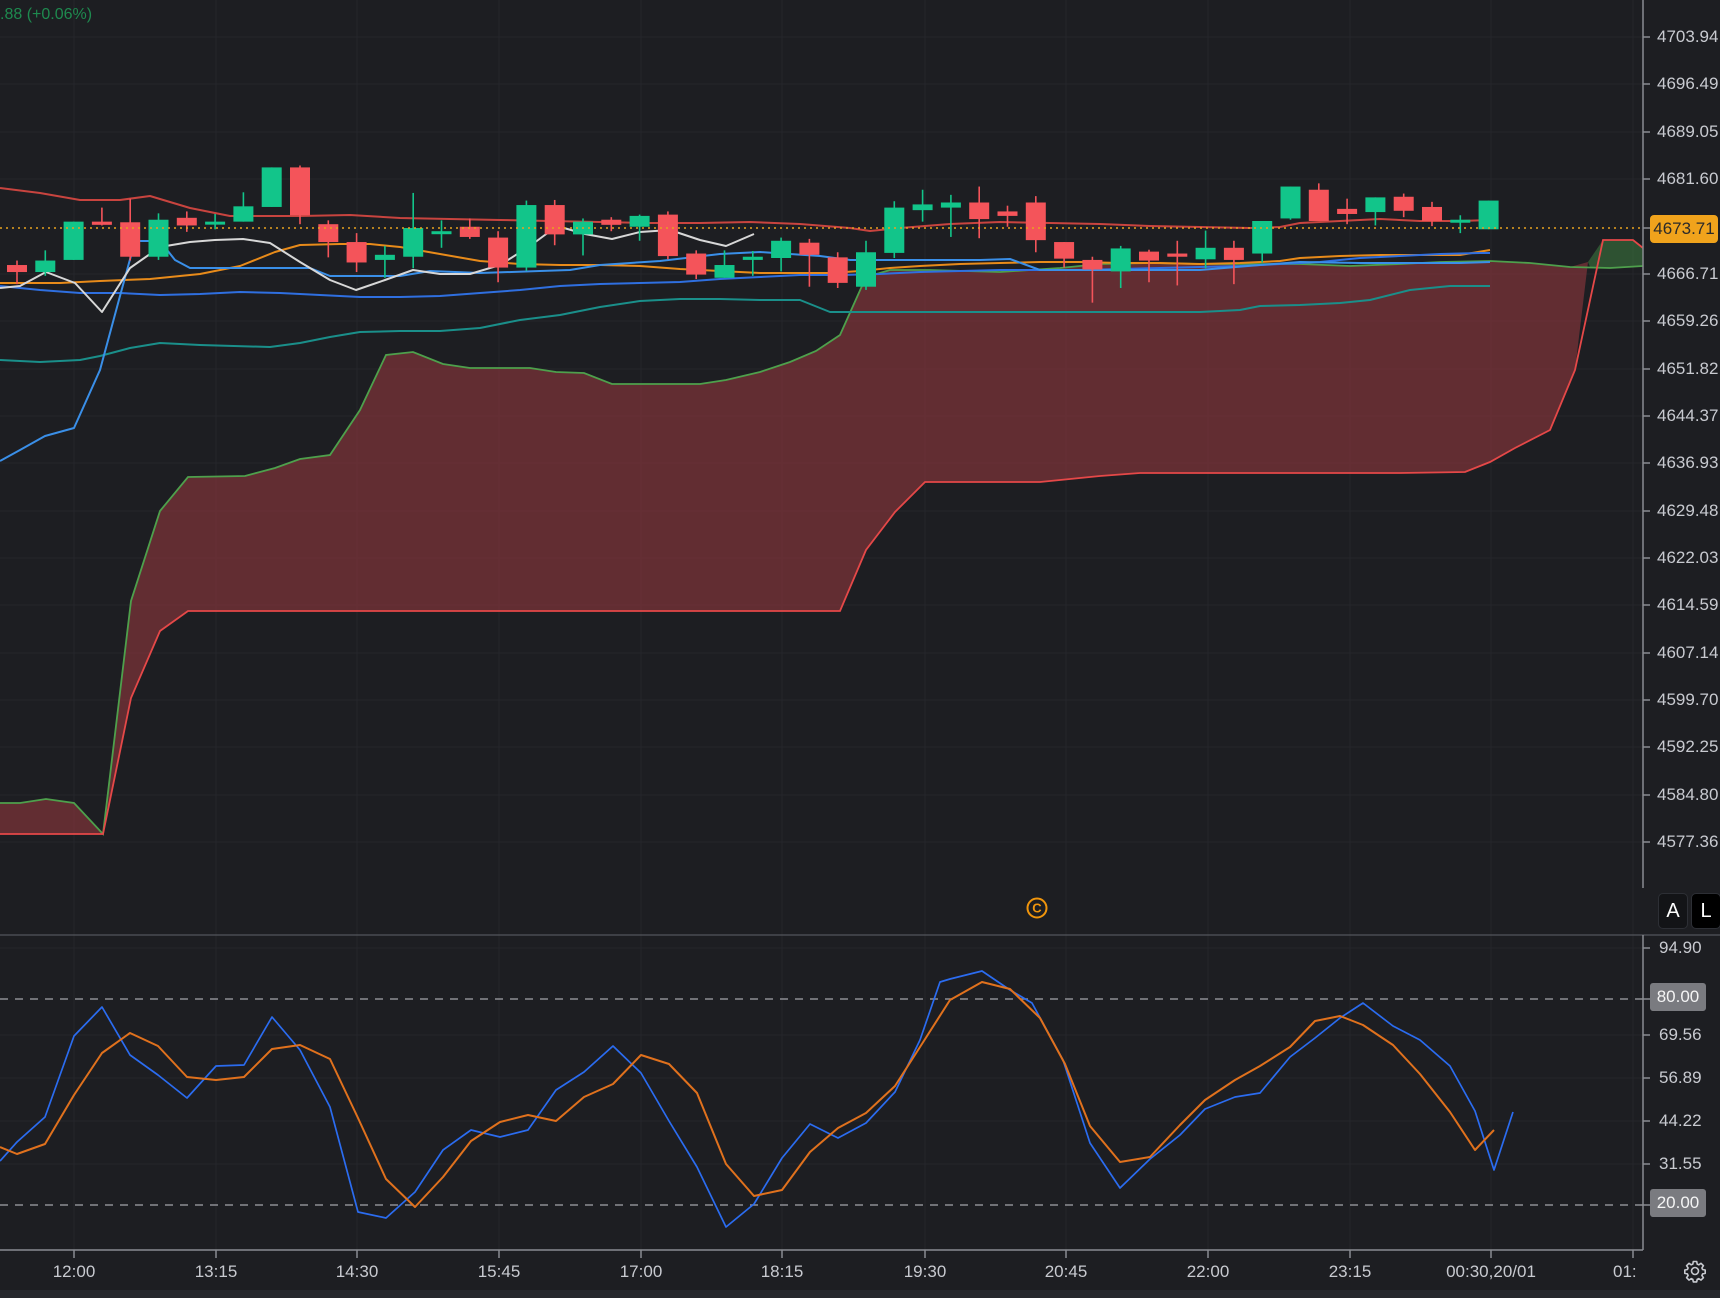 The width and height of the screenshot is (1720, 1298). Describe the element at coordinates (1673, 911) in the screenshot. I see `auto-scale-button: A` at that location.